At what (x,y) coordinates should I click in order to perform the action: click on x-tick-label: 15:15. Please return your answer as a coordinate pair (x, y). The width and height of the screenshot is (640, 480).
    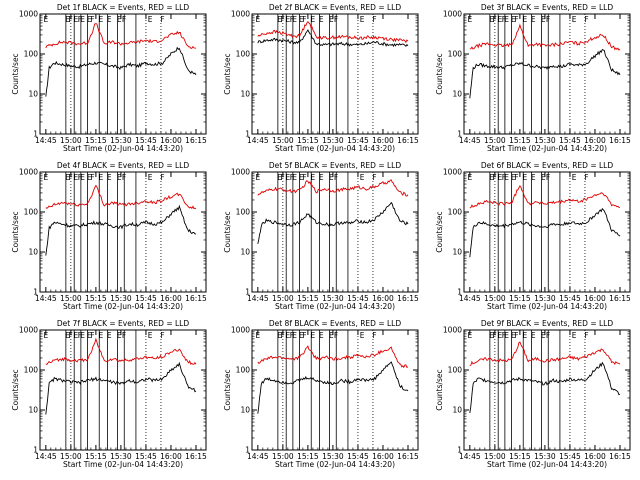
    Looking at the image, I should click on (308, 298).